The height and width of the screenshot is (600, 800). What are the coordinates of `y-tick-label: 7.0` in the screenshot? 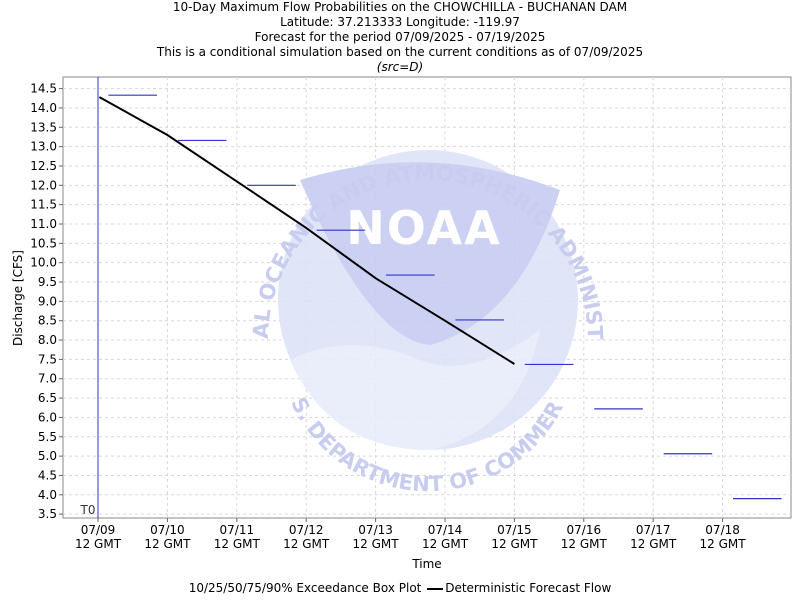 It's located at (47, 379).